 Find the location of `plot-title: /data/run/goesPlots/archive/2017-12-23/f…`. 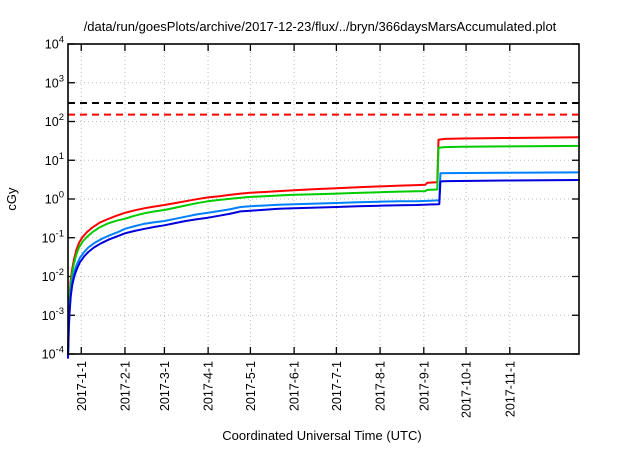

plot-title: /data/run/goesPlots/archive/2017-12-23/f… is located at coordinates (320, 26).